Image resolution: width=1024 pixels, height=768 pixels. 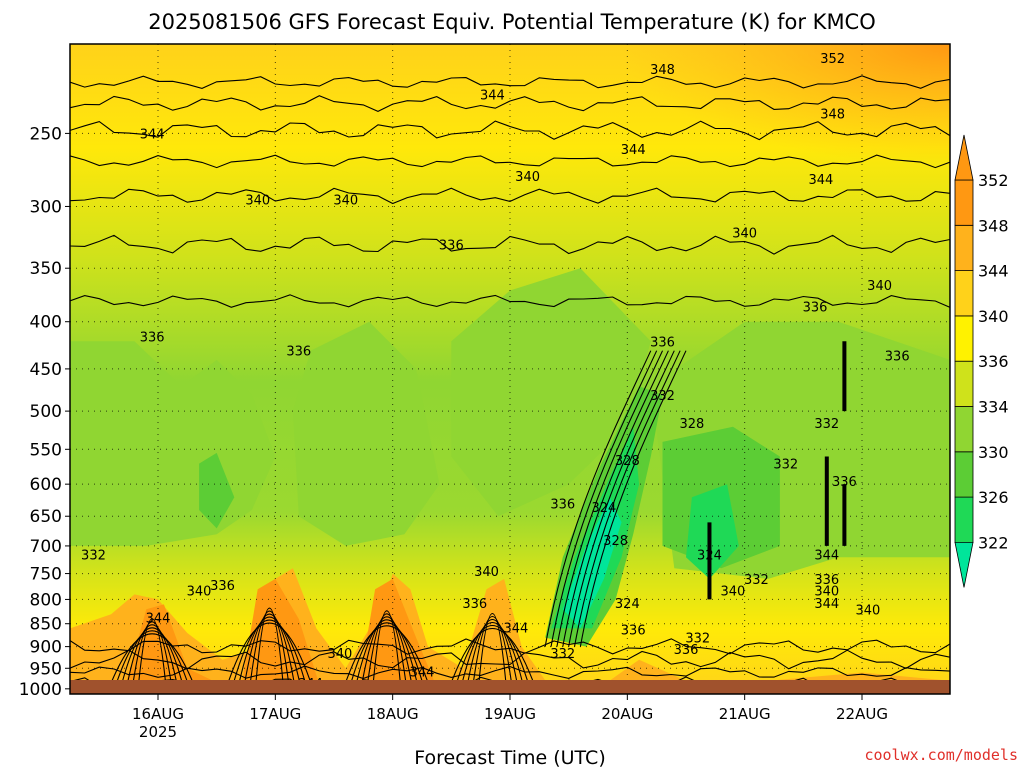 I want to click on x-tick-label: 21AUG, so click(x=745, y=714).